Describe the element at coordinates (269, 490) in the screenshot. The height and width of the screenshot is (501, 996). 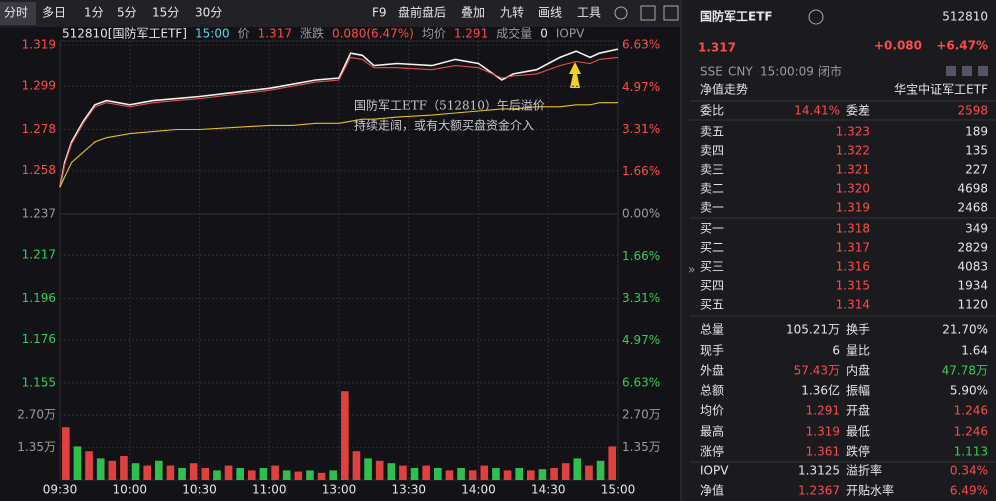
I see `x-tick-label: 11:00` at that location.